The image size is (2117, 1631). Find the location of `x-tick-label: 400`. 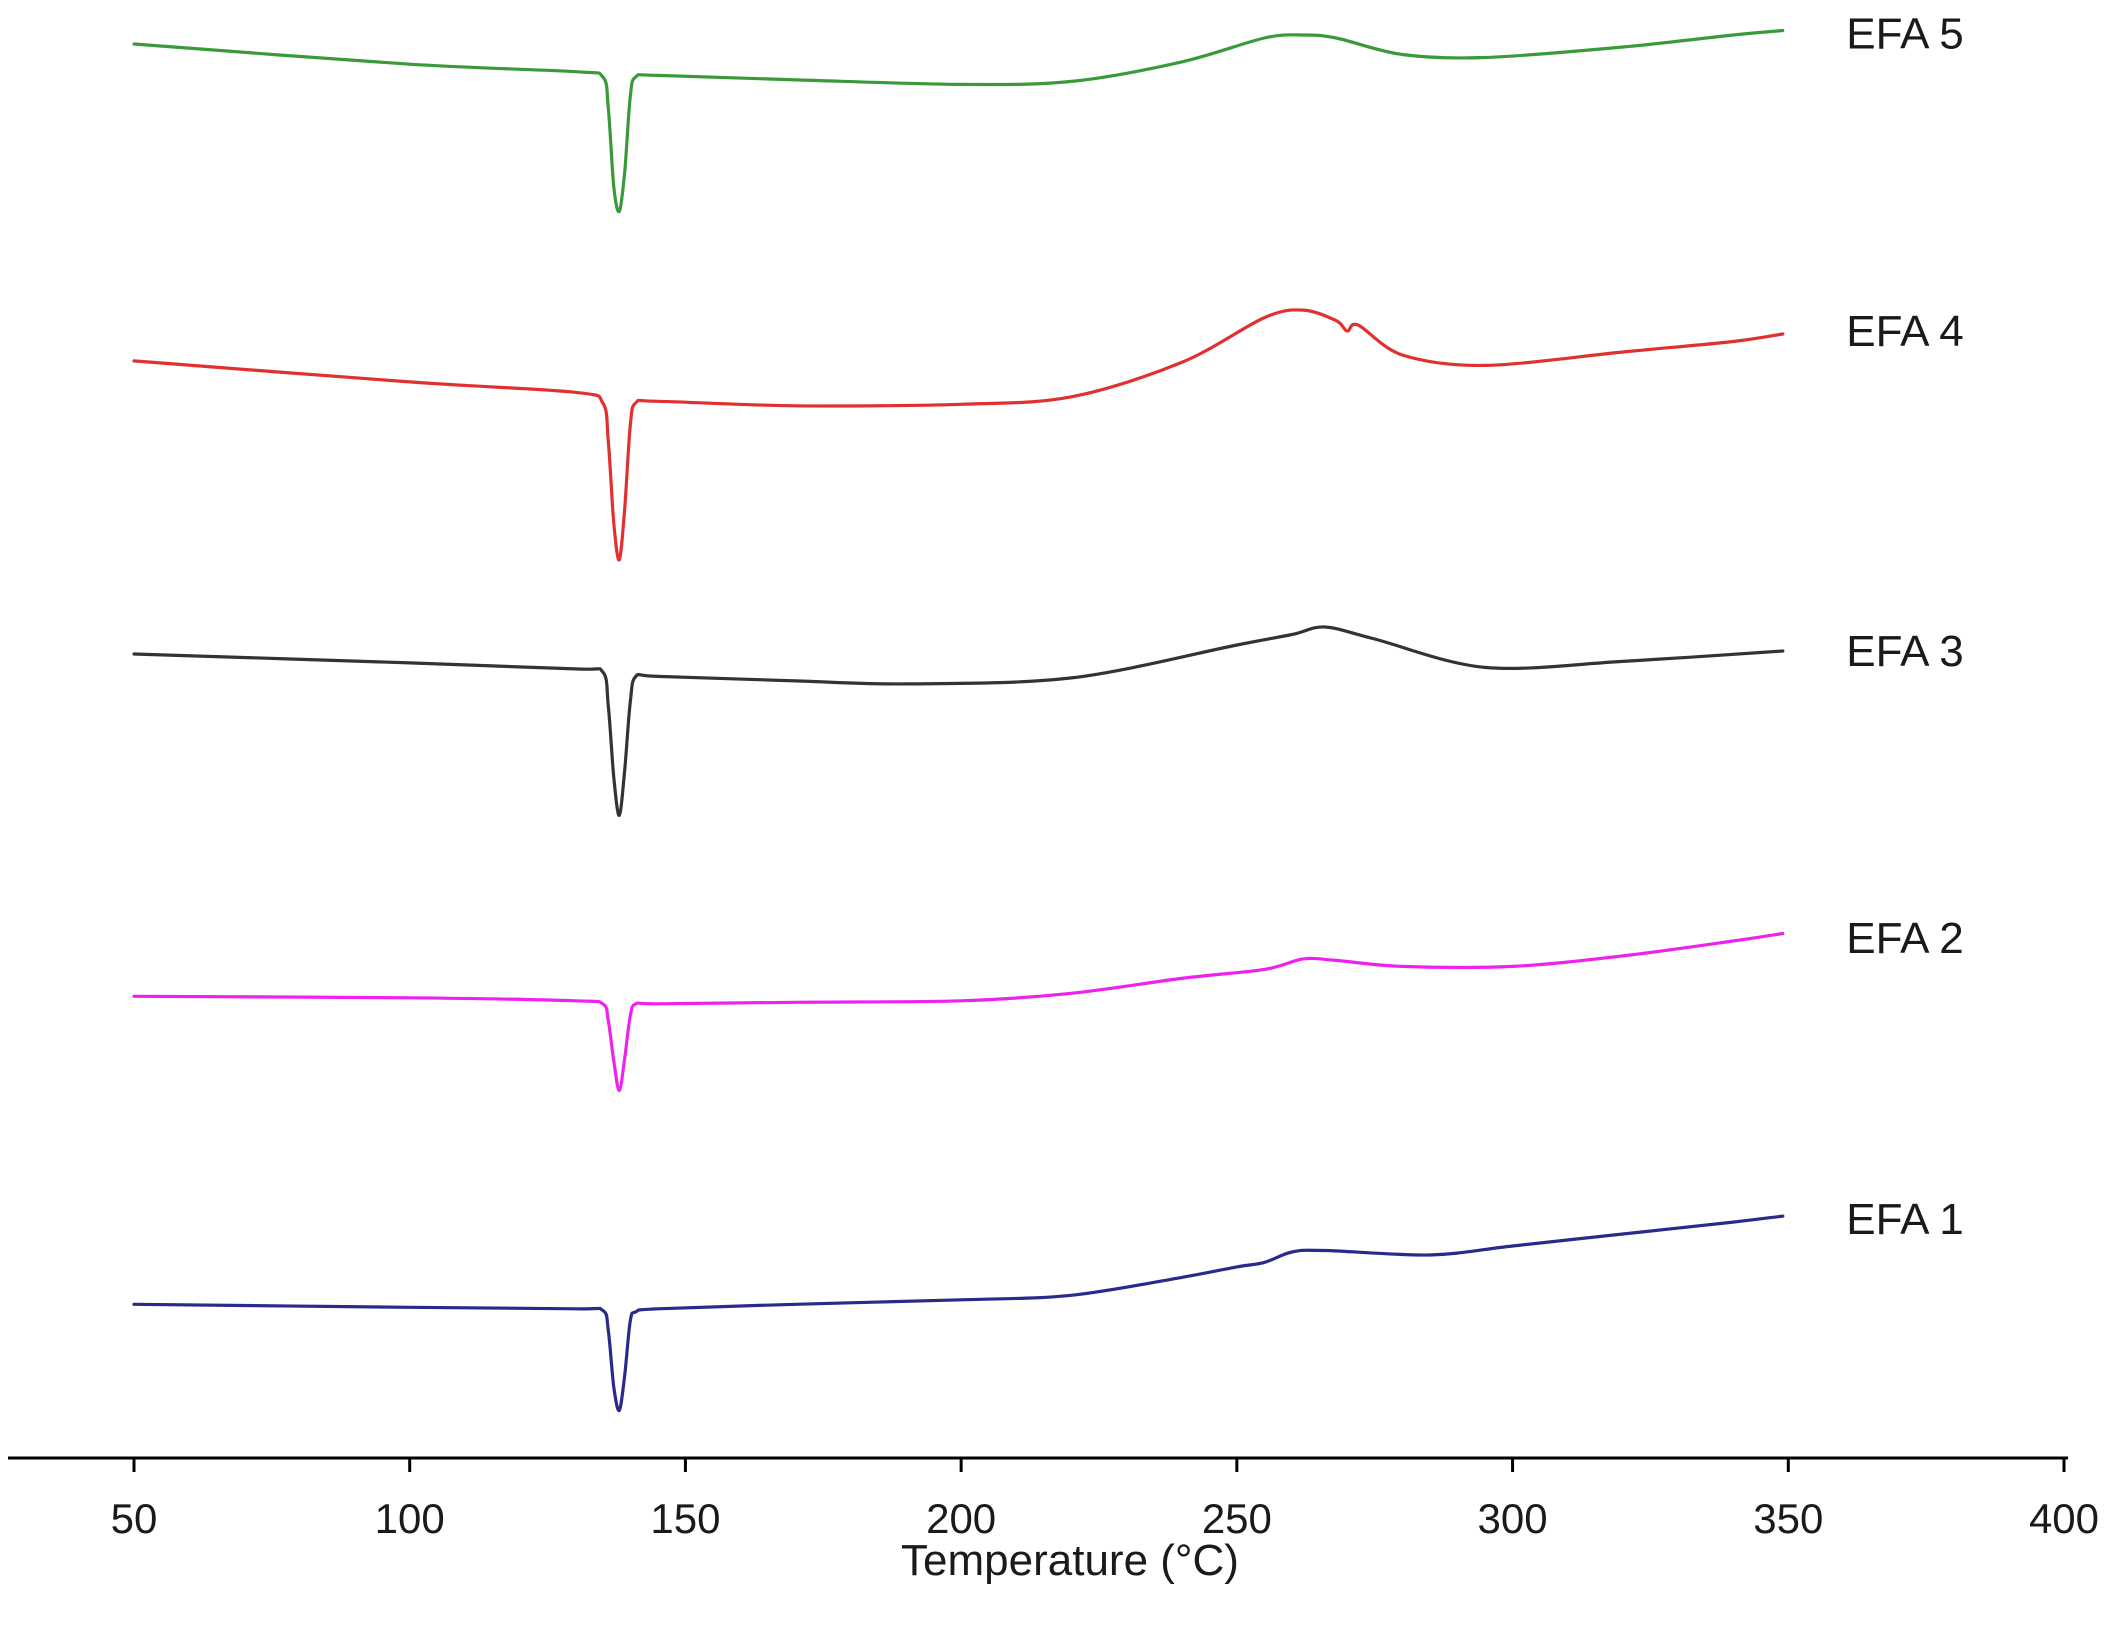

x-tick-label: 400 is located at coordinates (2064, 1518).